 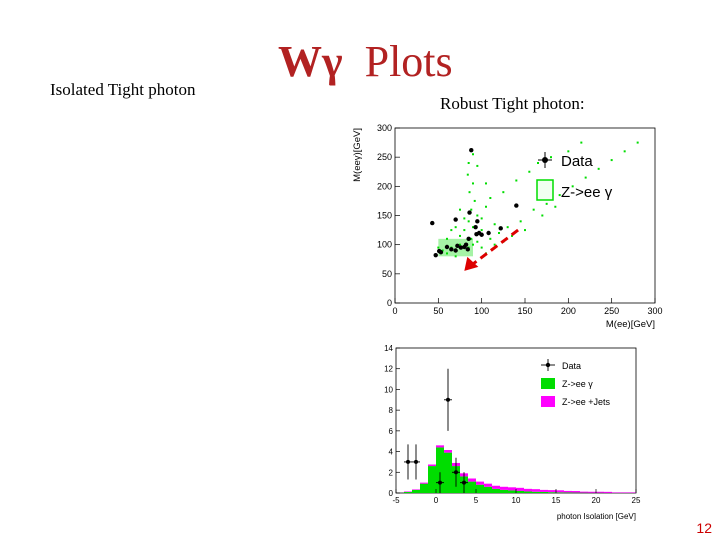 What do you see at coordinates (471, 263) in the screenshot?
I see `arrow-head` at bounding box center [471, 263].